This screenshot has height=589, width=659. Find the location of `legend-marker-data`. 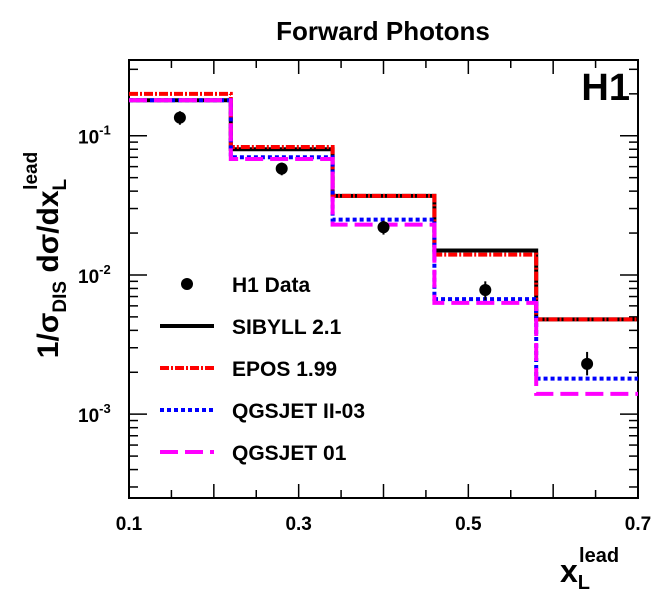

legend-marker-data is located at coordinates (187, 284).